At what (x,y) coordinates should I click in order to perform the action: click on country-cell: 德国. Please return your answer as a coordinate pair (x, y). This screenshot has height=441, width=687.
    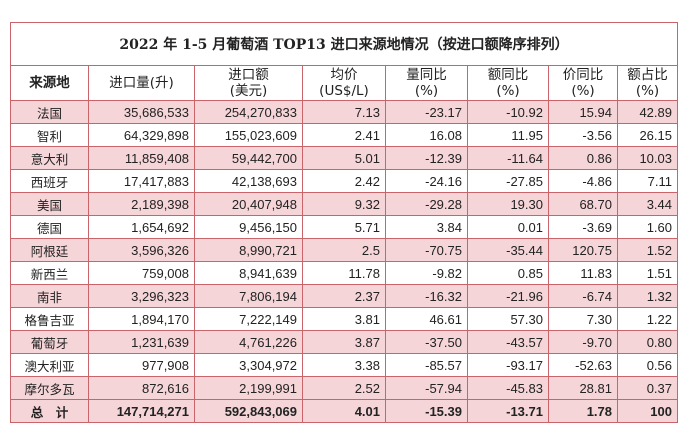
    Looking at the image, I should click on (49, 227).